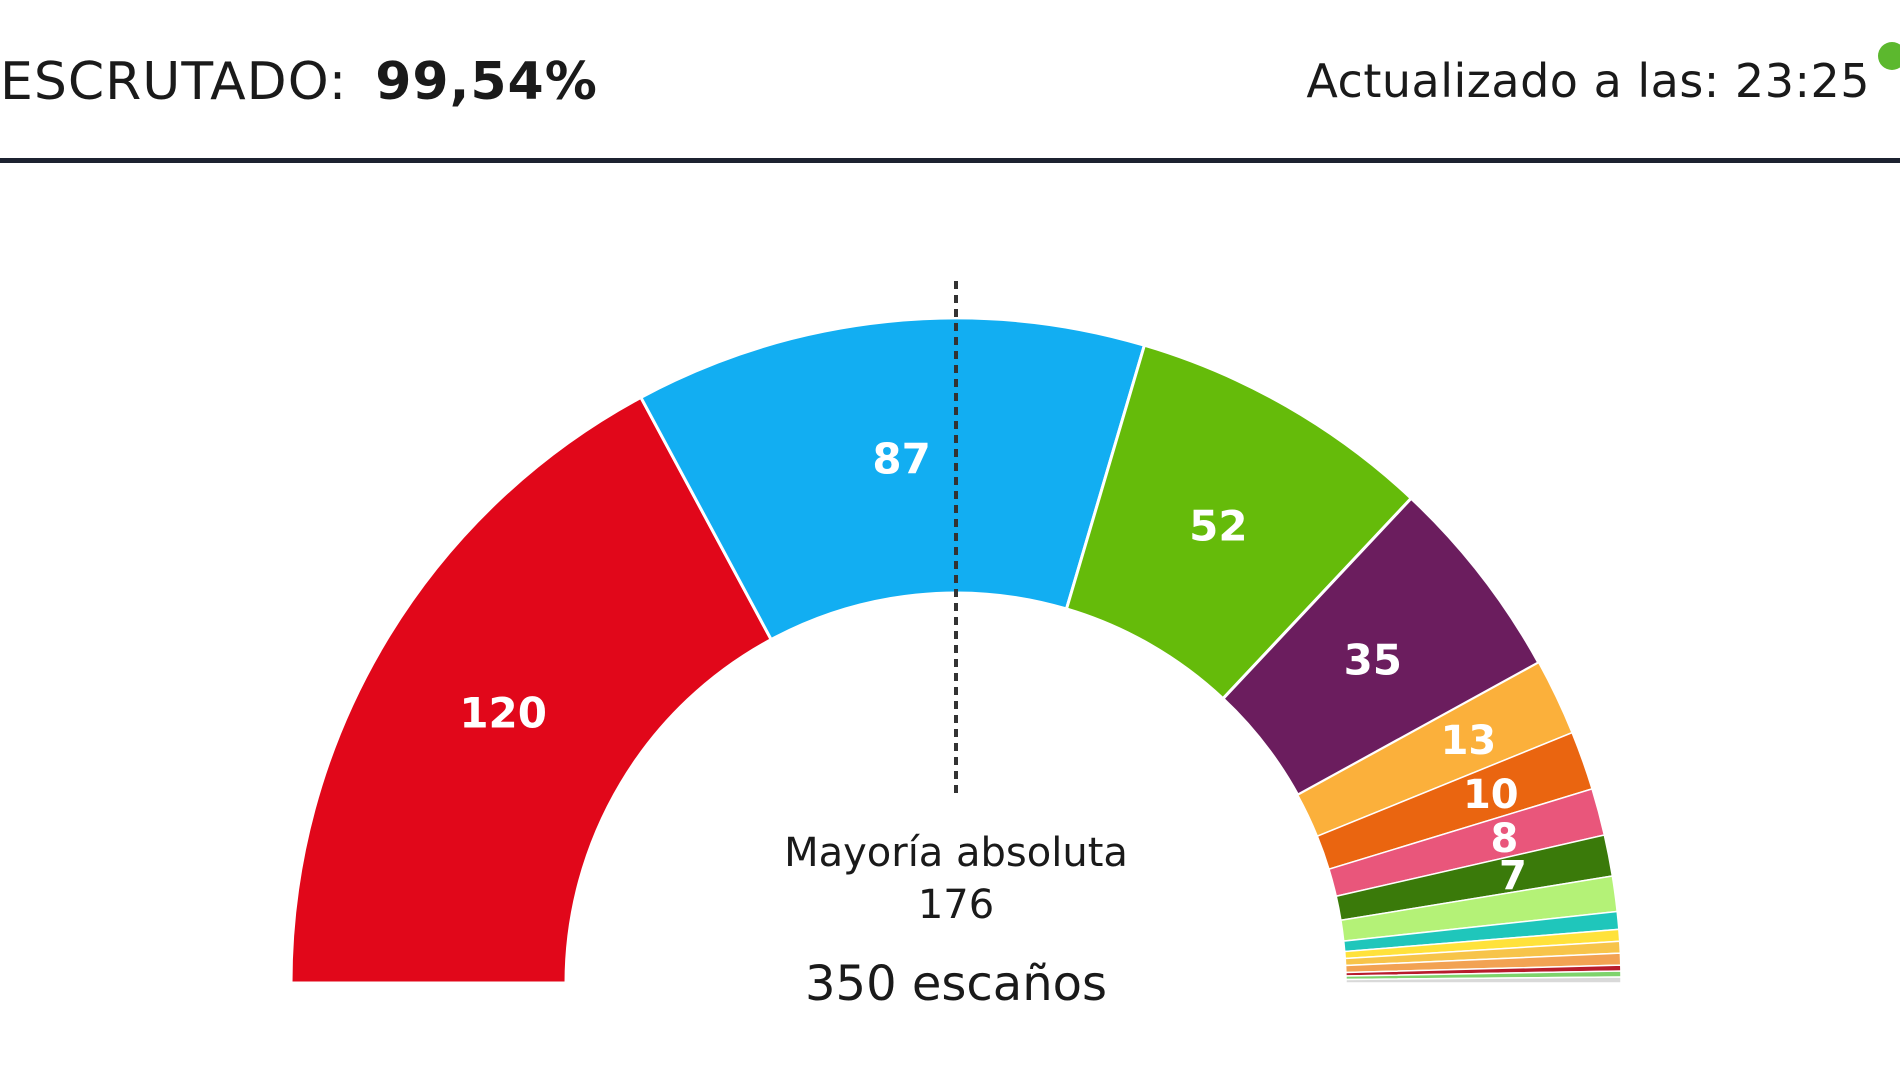 The width and height of the screenshot is (1900, 1073). Describe the element at coordinates (1889, 56) in the screenshot. I see `live-status-dot-icon` at that location.